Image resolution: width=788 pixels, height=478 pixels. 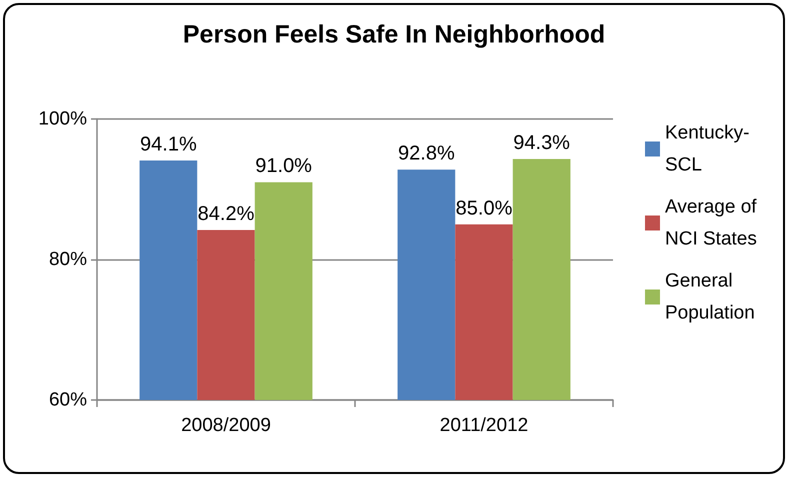 What do you see at coordinates (484, 425) in the screenshot?
I see `x-tick-label: 2011/2012` at bounding box center [484, 425].